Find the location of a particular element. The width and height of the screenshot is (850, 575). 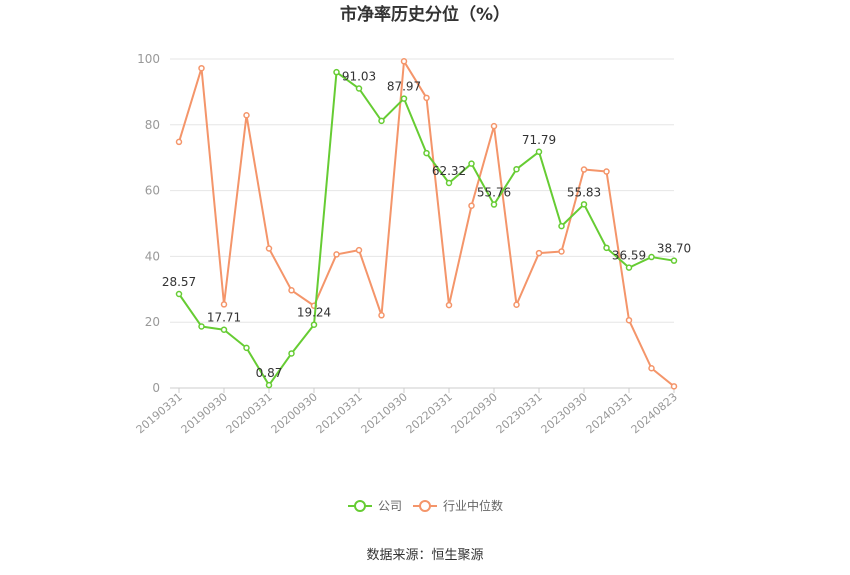

data-label: 55.83 is located at coordinates (584, 192).